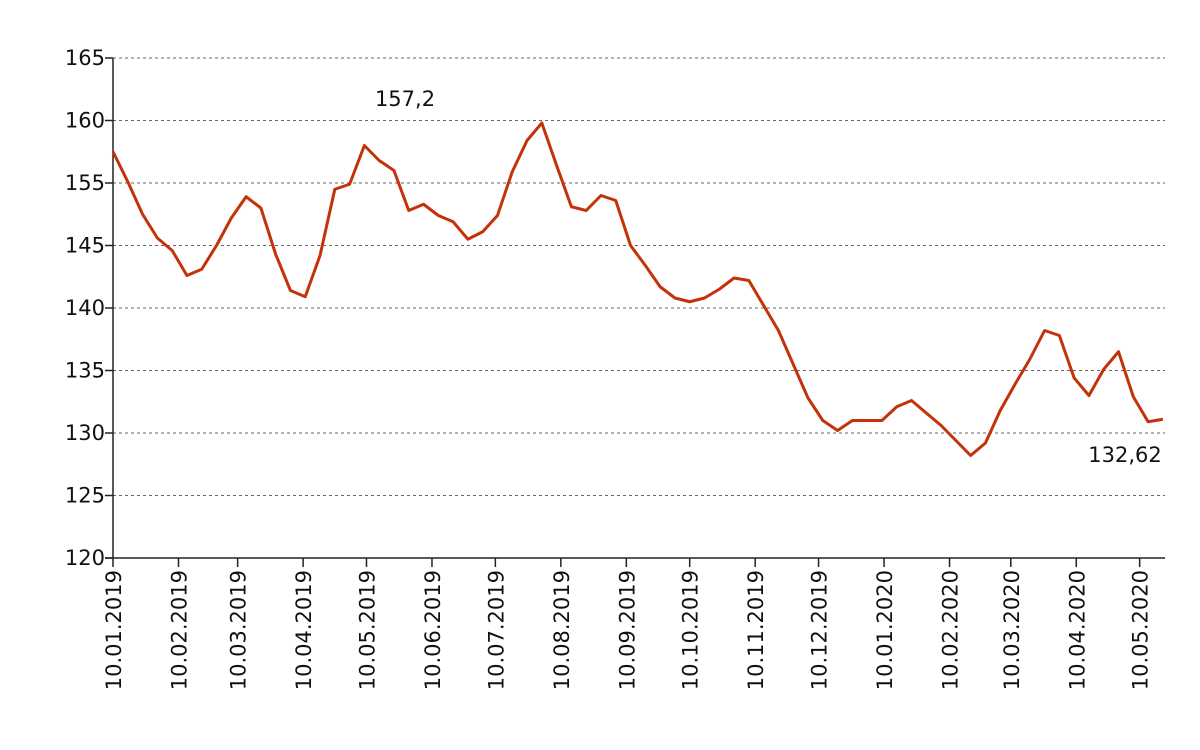 Image resolution: width=1200 pixels, height=750 pixels. What do you see at coordinates (367, 630) in the screenshot?
I see `x-tick-label: 10.05.2019` at bounding box center [367, 630].